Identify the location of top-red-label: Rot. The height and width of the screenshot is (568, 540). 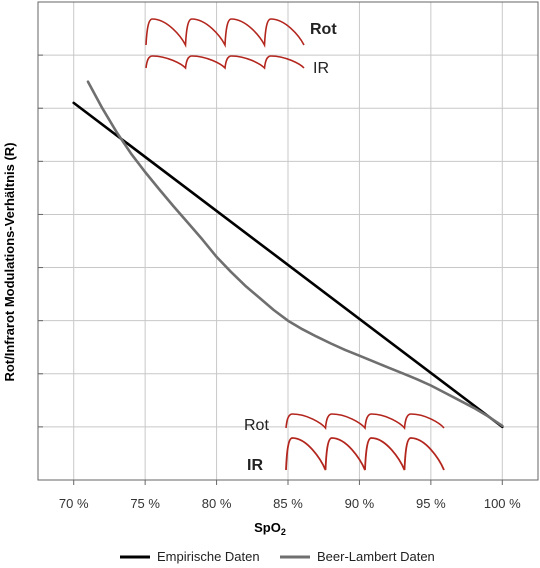
(323, 29).